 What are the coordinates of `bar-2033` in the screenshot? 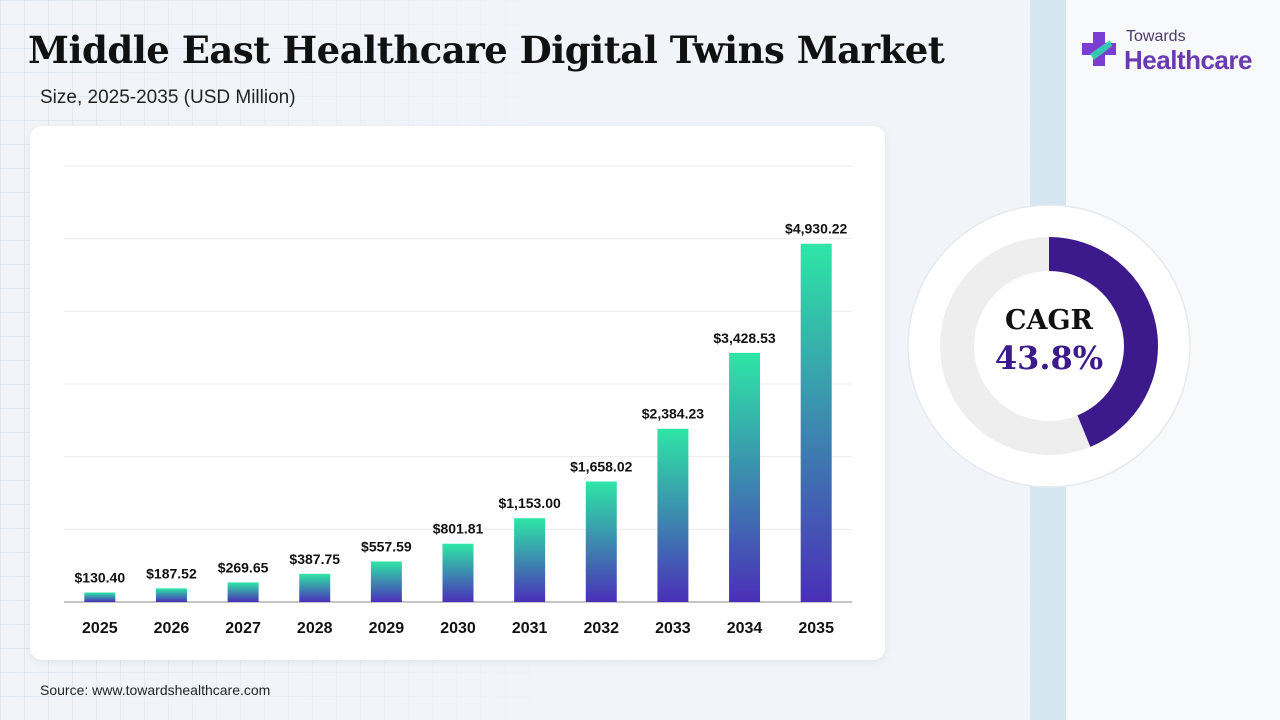 It's located at (673, 515).